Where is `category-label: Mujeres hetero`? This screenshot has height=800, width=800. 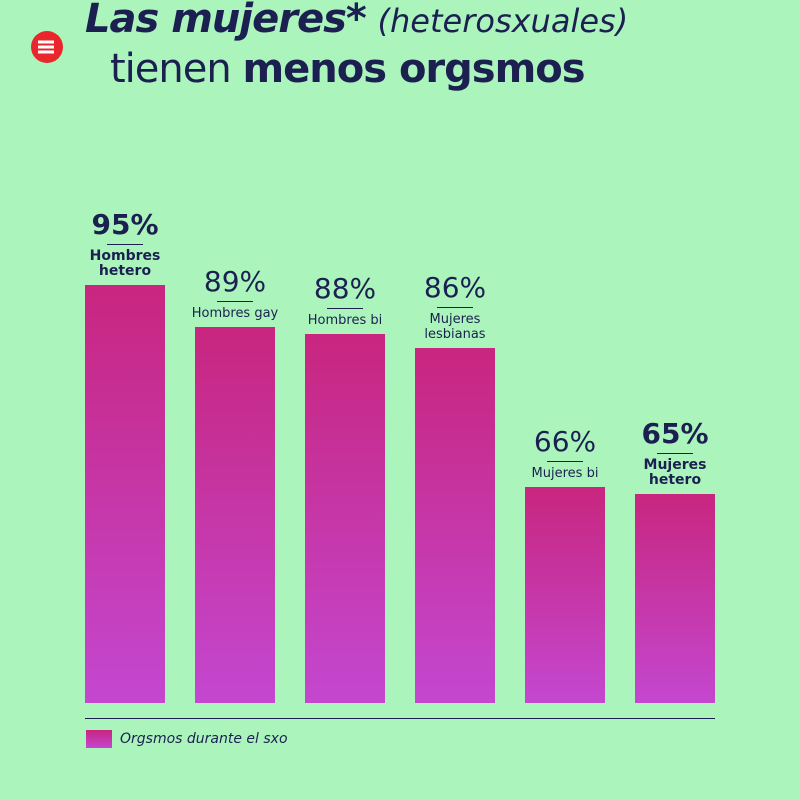
category-label: Mujeres hetero is located at coordinates (675, 472).